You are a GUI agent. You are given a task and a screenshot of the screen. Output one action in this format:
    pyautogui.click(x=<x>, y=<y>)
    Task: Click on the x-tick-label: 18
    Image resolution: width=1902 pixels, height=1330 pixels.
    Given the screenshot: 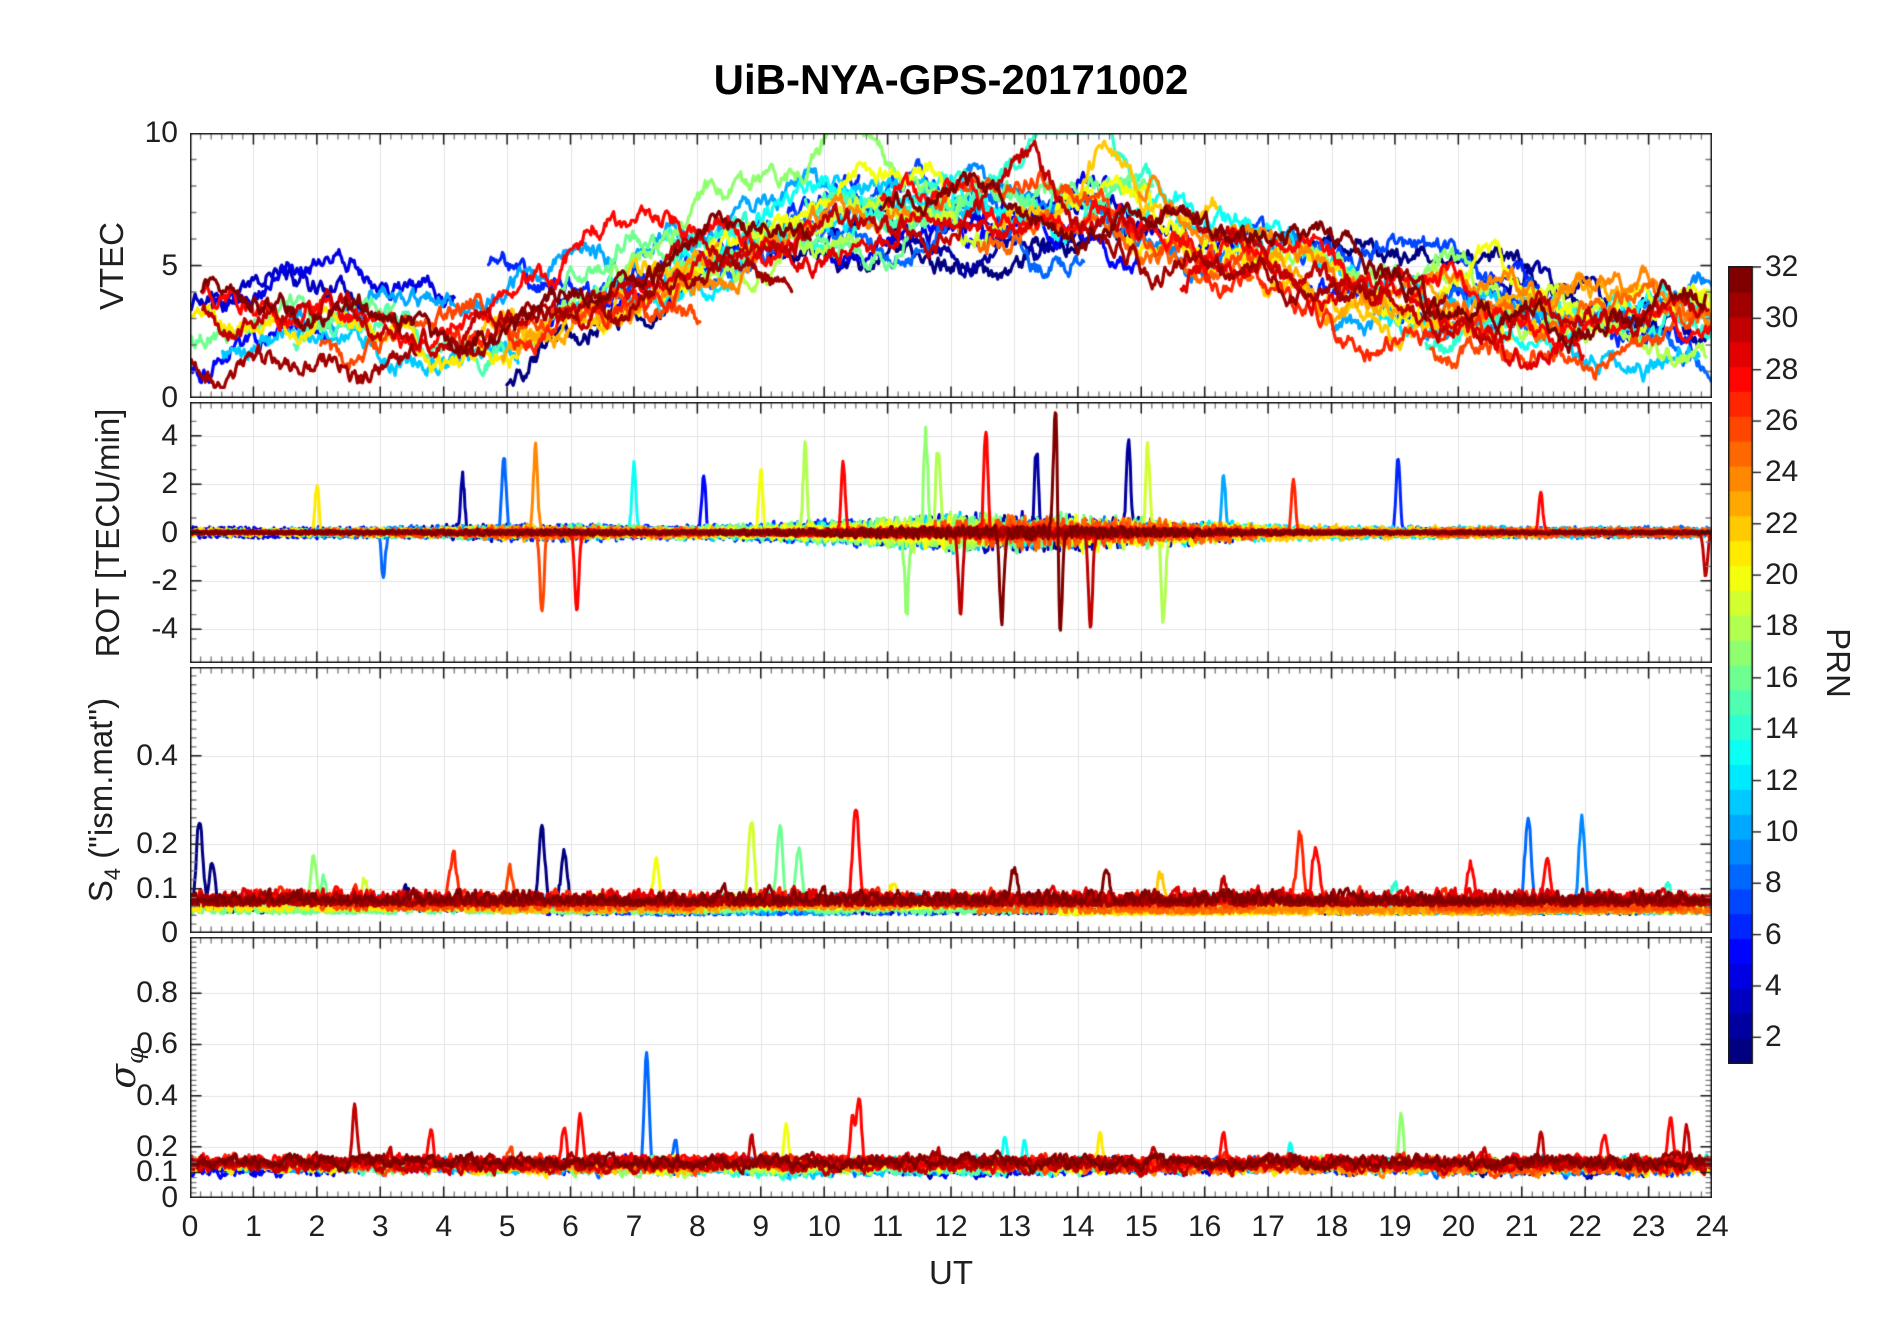 What is the action you would take?
    pyautogui.click(x=1331, y=1226)
    